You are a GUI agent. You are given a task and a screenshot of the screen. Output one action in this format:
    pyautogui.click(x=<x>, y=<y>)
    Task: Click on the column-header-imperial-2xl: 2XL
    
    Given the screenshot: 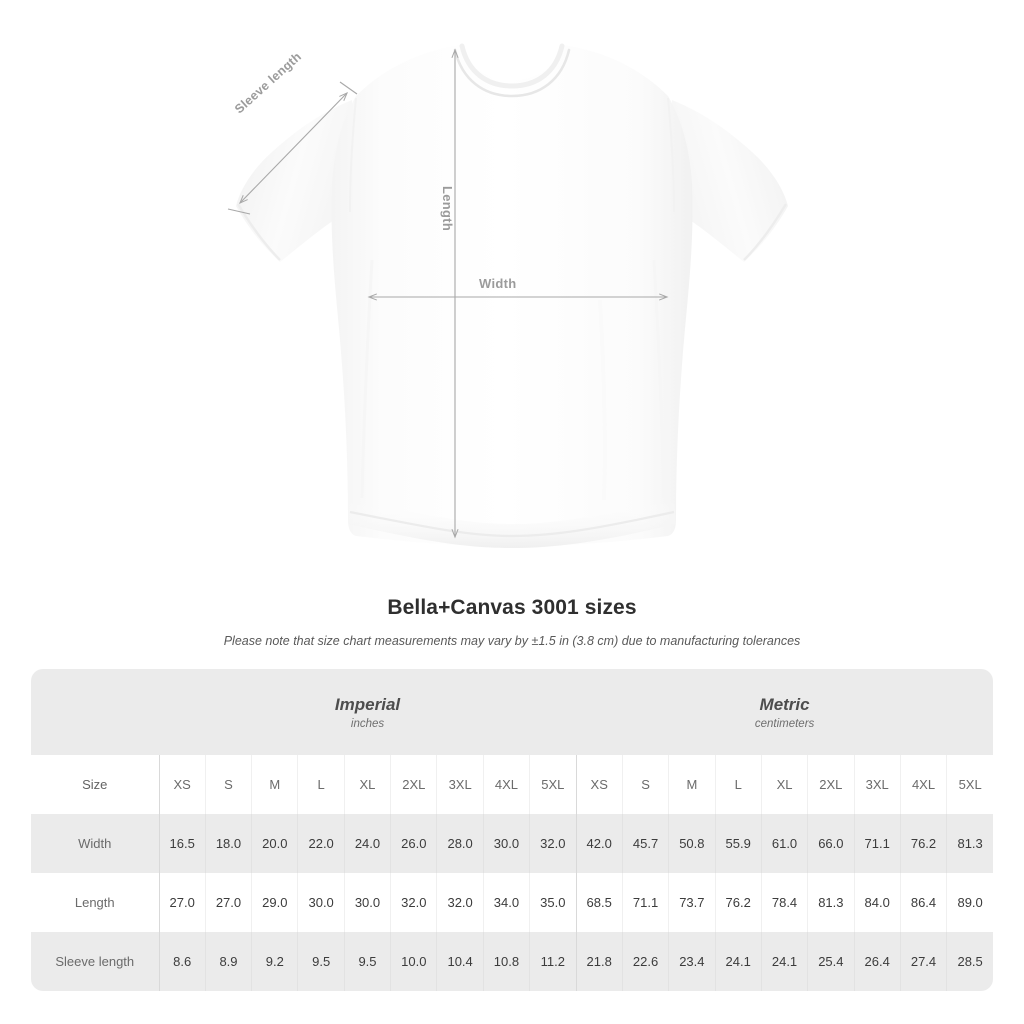 What is the action you would take?
    pyautogui.click(x=414, y=784)
    